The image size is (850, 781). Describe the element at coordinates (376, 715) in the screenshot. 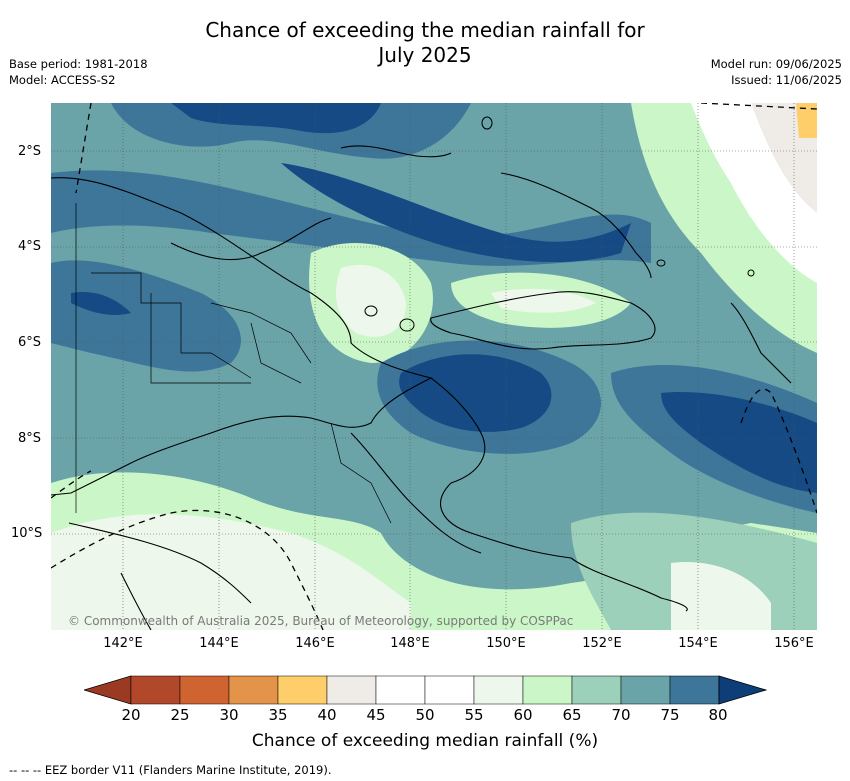

I see `colorbar-tick-45: 45` at that location.